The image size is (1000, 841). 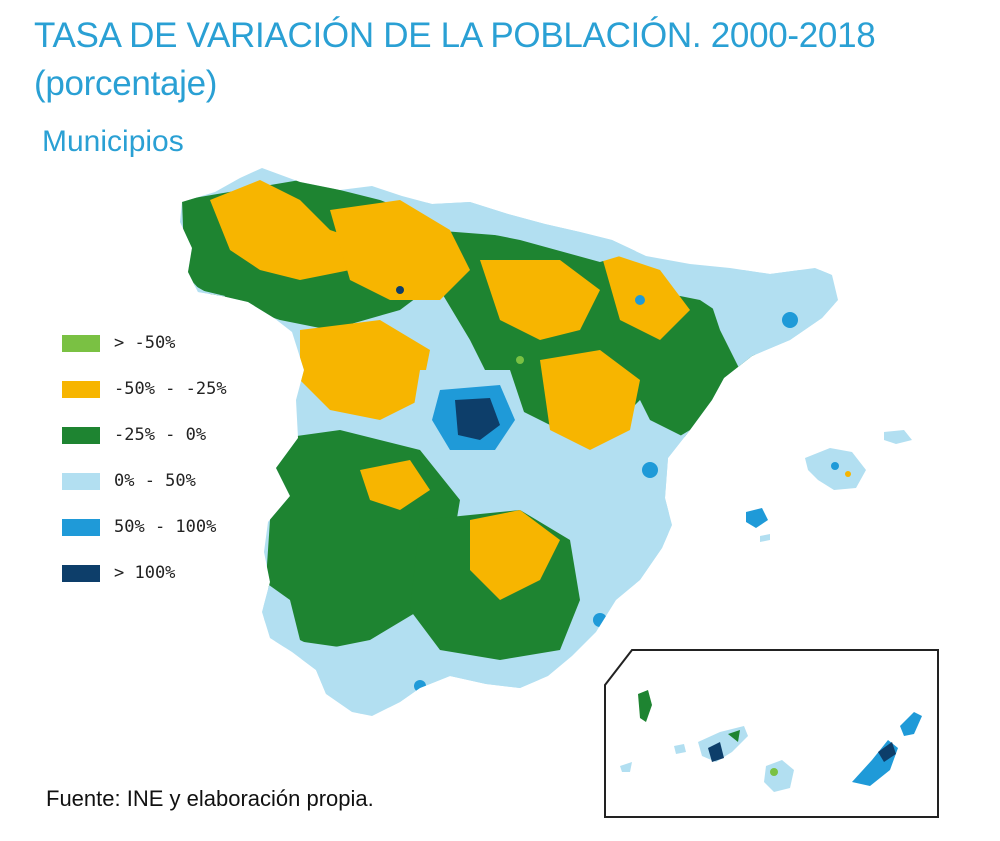 What do you see at coordinates (415, 677) in the screenshot?
I see `region-lightblue-andalusia` at bounding box center [415, 677].